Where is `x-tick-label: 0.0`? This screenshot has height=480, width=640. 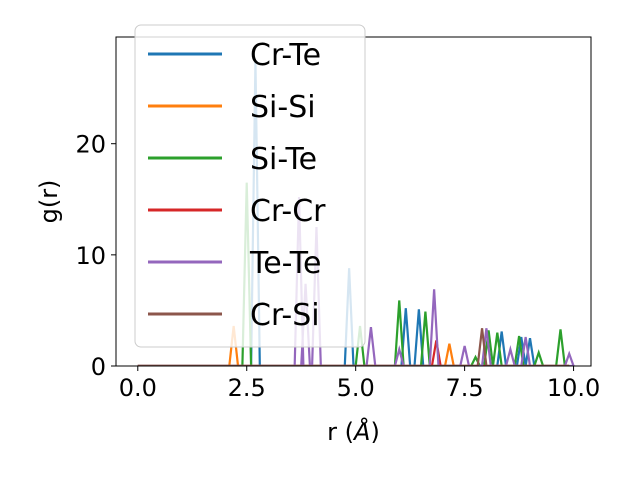
x-tick-label: 0.0 is located at coordinates (138, 388).